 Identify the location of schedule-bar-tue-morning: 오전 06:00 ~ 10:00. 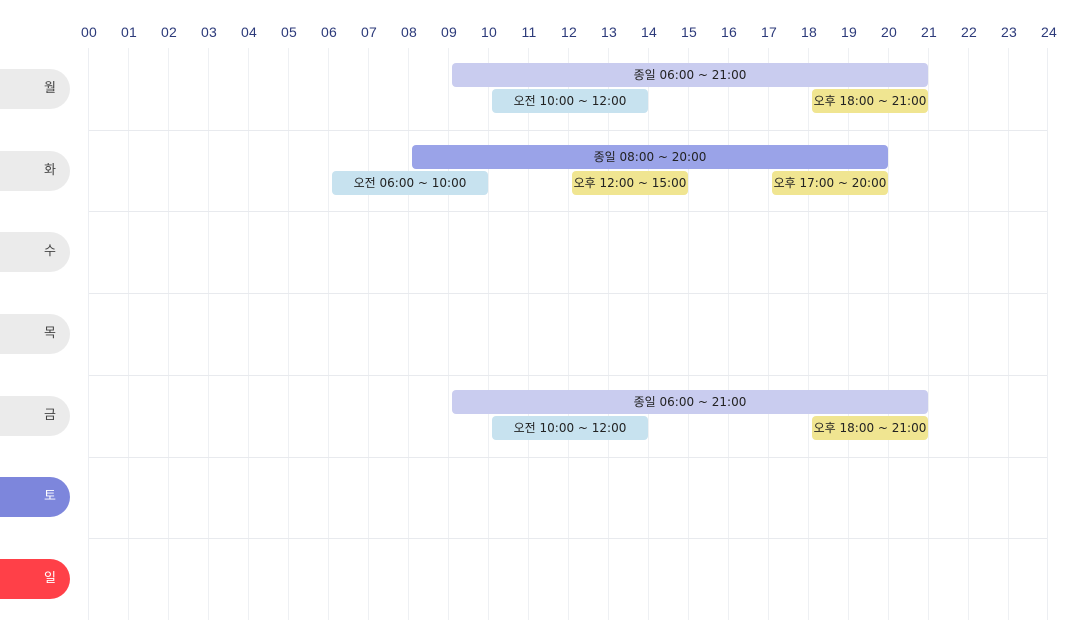
(410, 183).